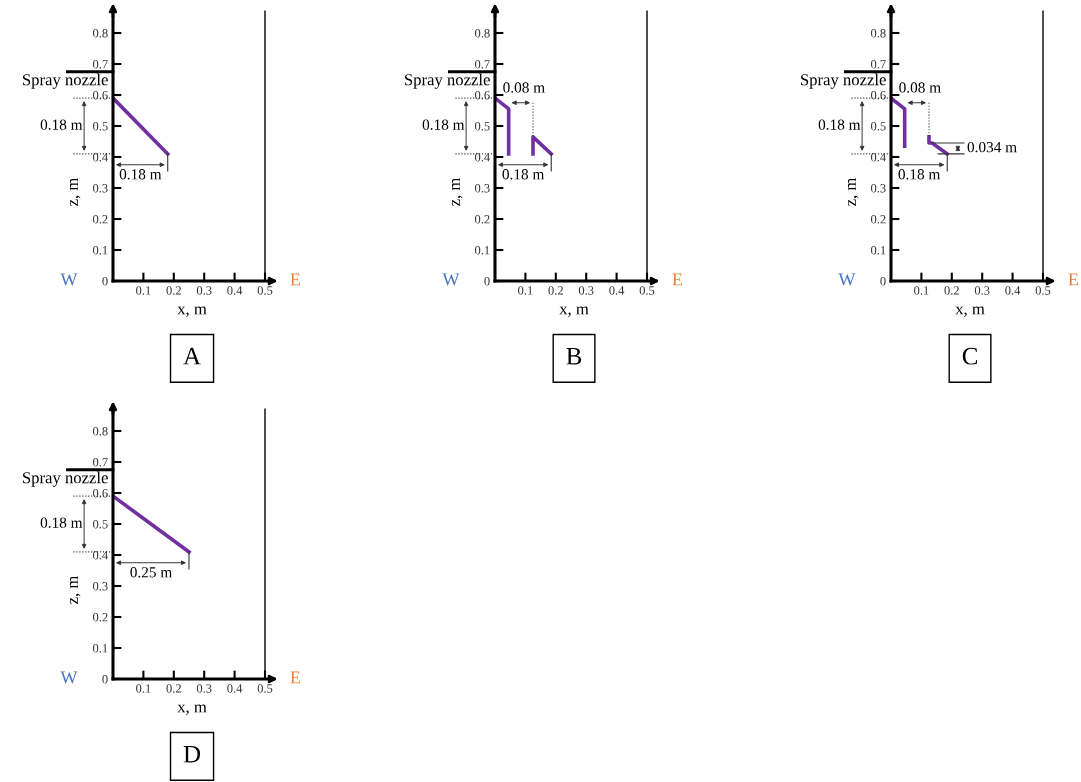 This screenshot has width=1081, height=782. Describe the element at coordinates (992, 147) in the screenshot. I see `annotation: 0.034 m` at that location.